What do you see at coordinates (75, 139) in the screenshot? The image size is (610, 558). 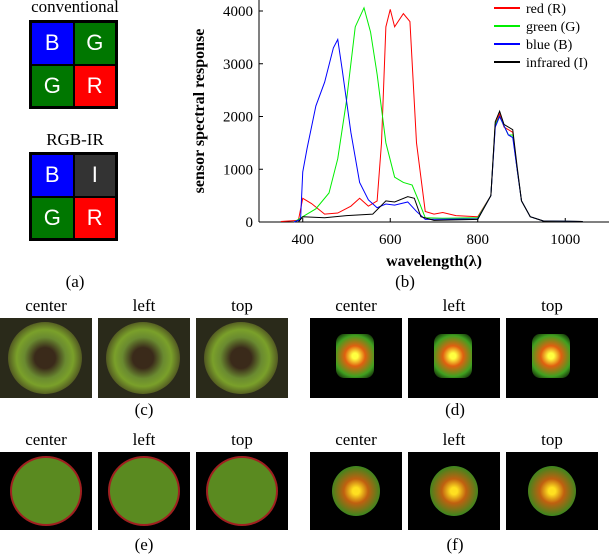 I see `rgbir-title: RGB-IR` at bounding box center [75, 139].